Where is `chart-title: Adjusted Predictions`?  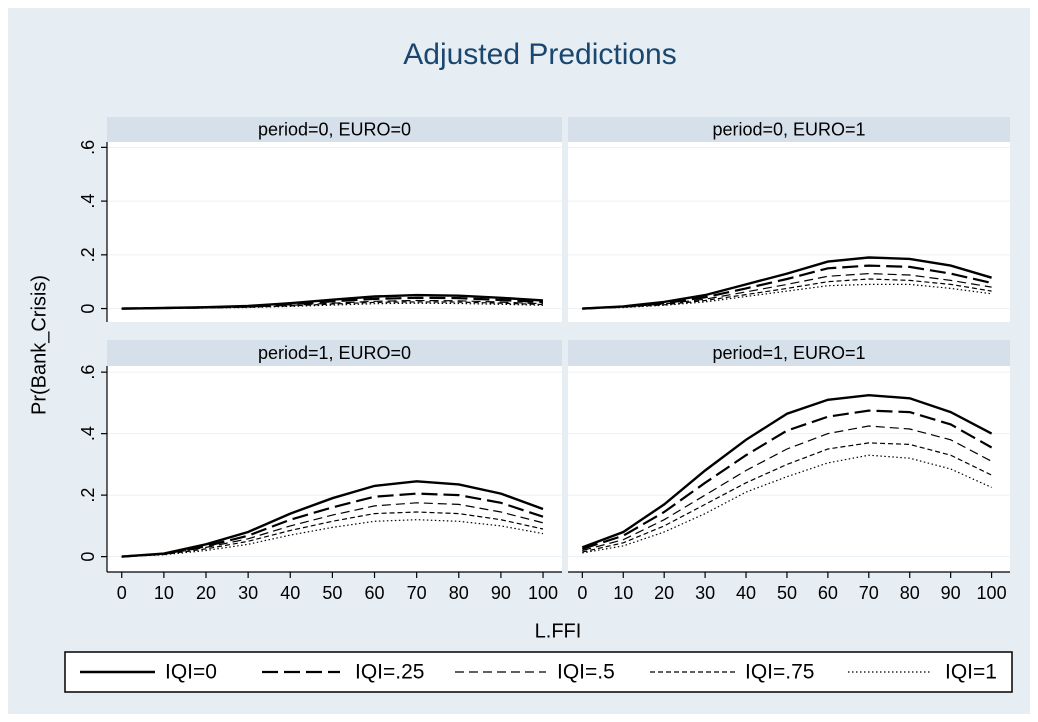
chart-title: Adjusted Predictions is located at coordinates (540, 54).